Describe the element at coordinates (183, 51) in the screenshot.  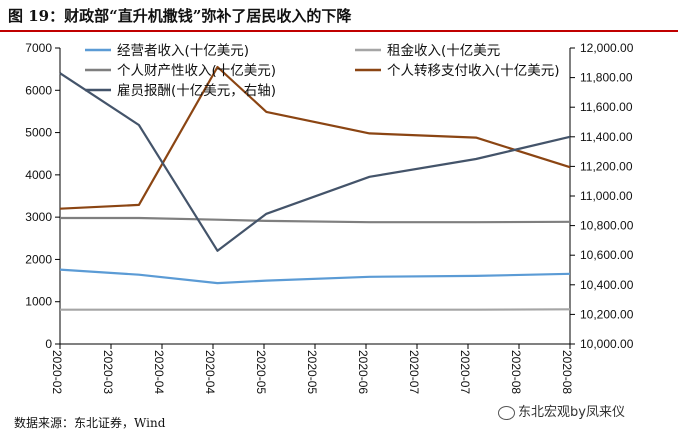
I see `legend-label: 经营者收入(十亿美元)` at that location.